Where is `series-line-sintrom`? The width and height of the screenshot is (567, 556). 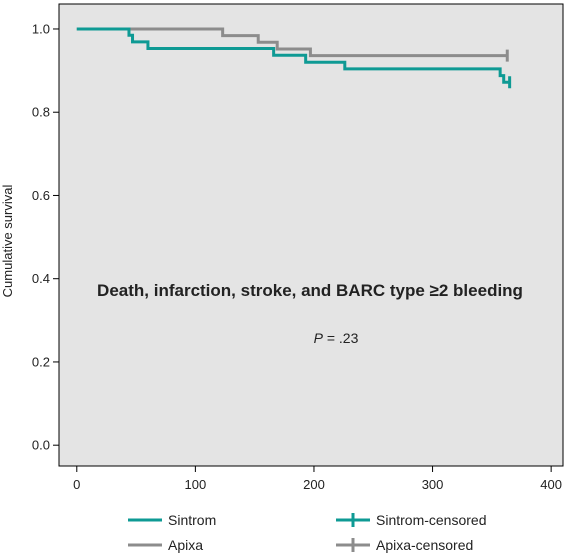
series-line-sintrom is located at coordinates (292, 55).